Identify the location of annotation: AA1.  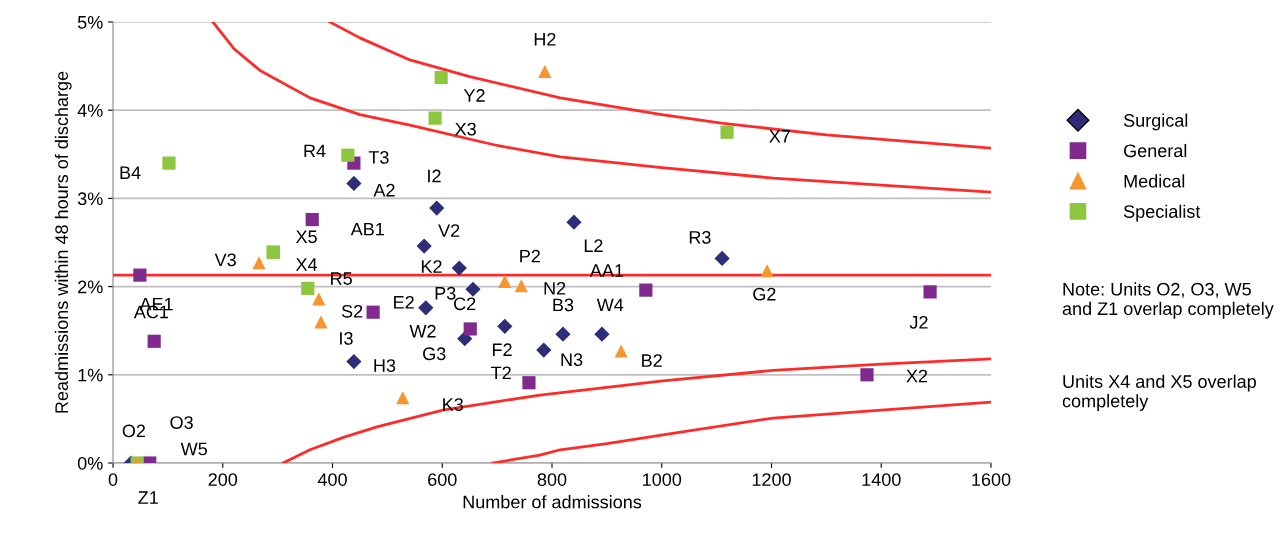
(606, 270).